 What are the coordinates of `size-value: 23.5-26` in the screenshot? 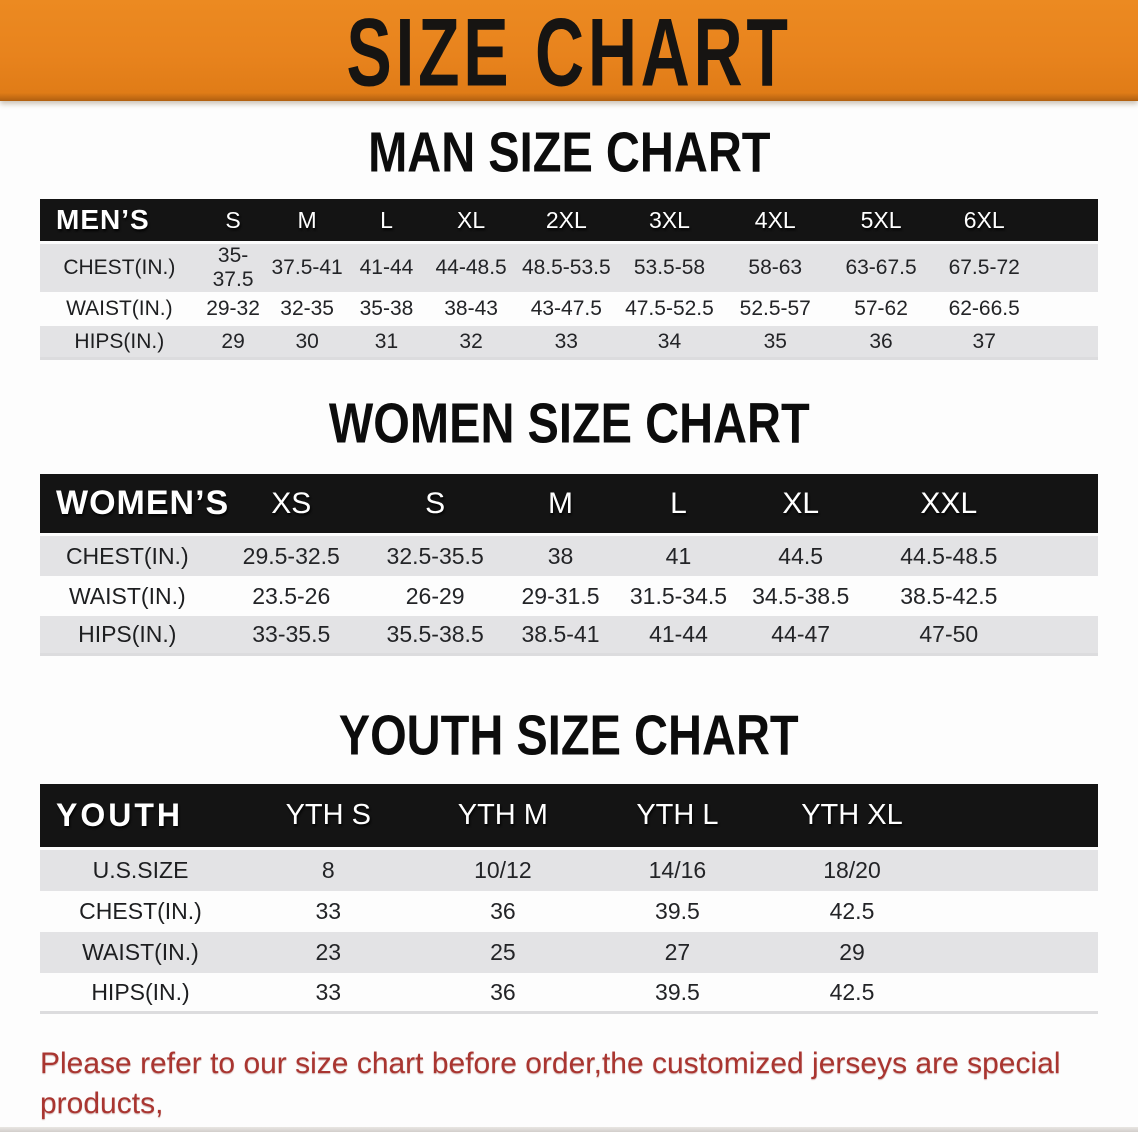 It's located at (291, 596).